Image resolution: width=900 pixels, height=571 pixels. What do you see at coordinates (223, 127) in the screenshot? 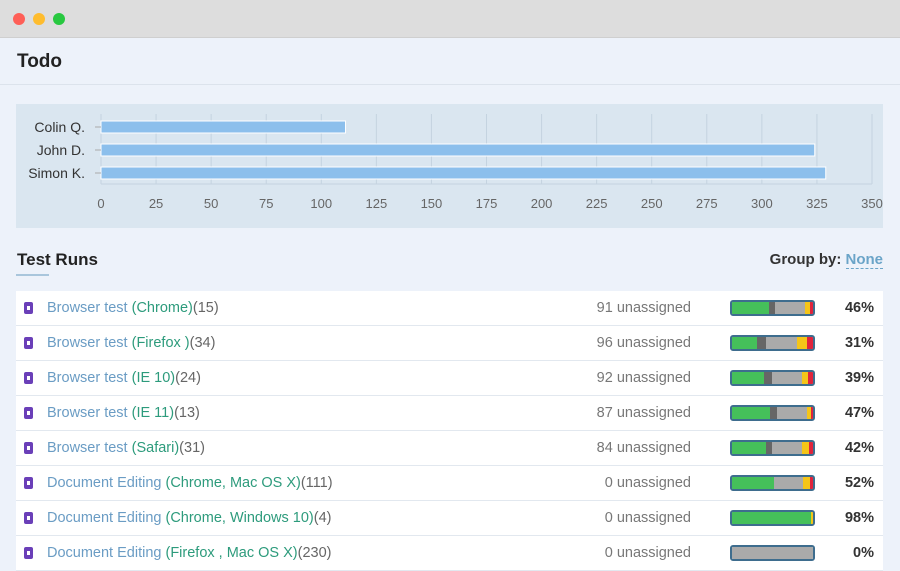
I see `bar-colin-q-` at bounding box center [223, 127].